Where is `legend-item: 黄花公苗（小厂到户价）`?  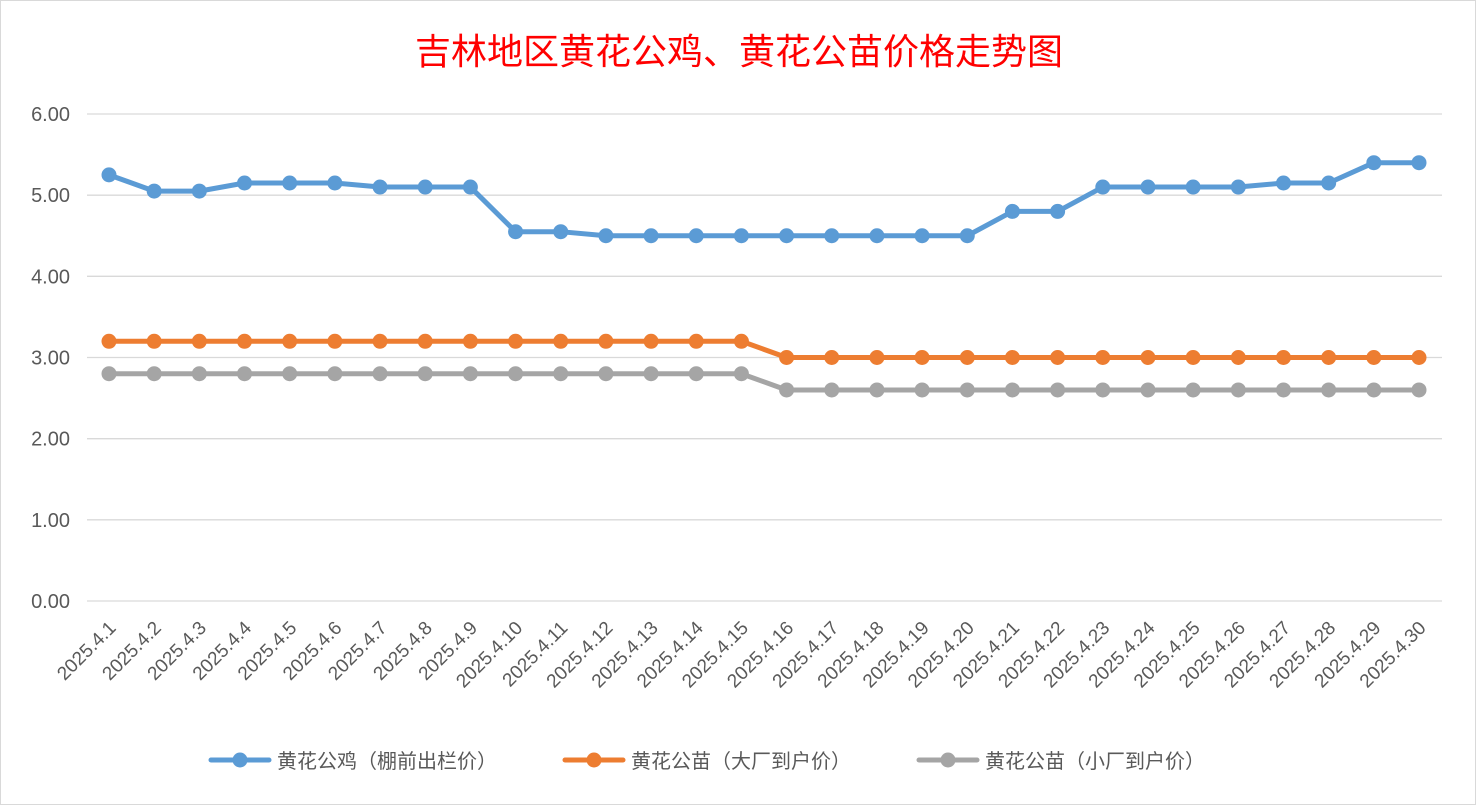 legend-item: 黄花公苗（小厂到户价） is located at coordinates (1060, 761).